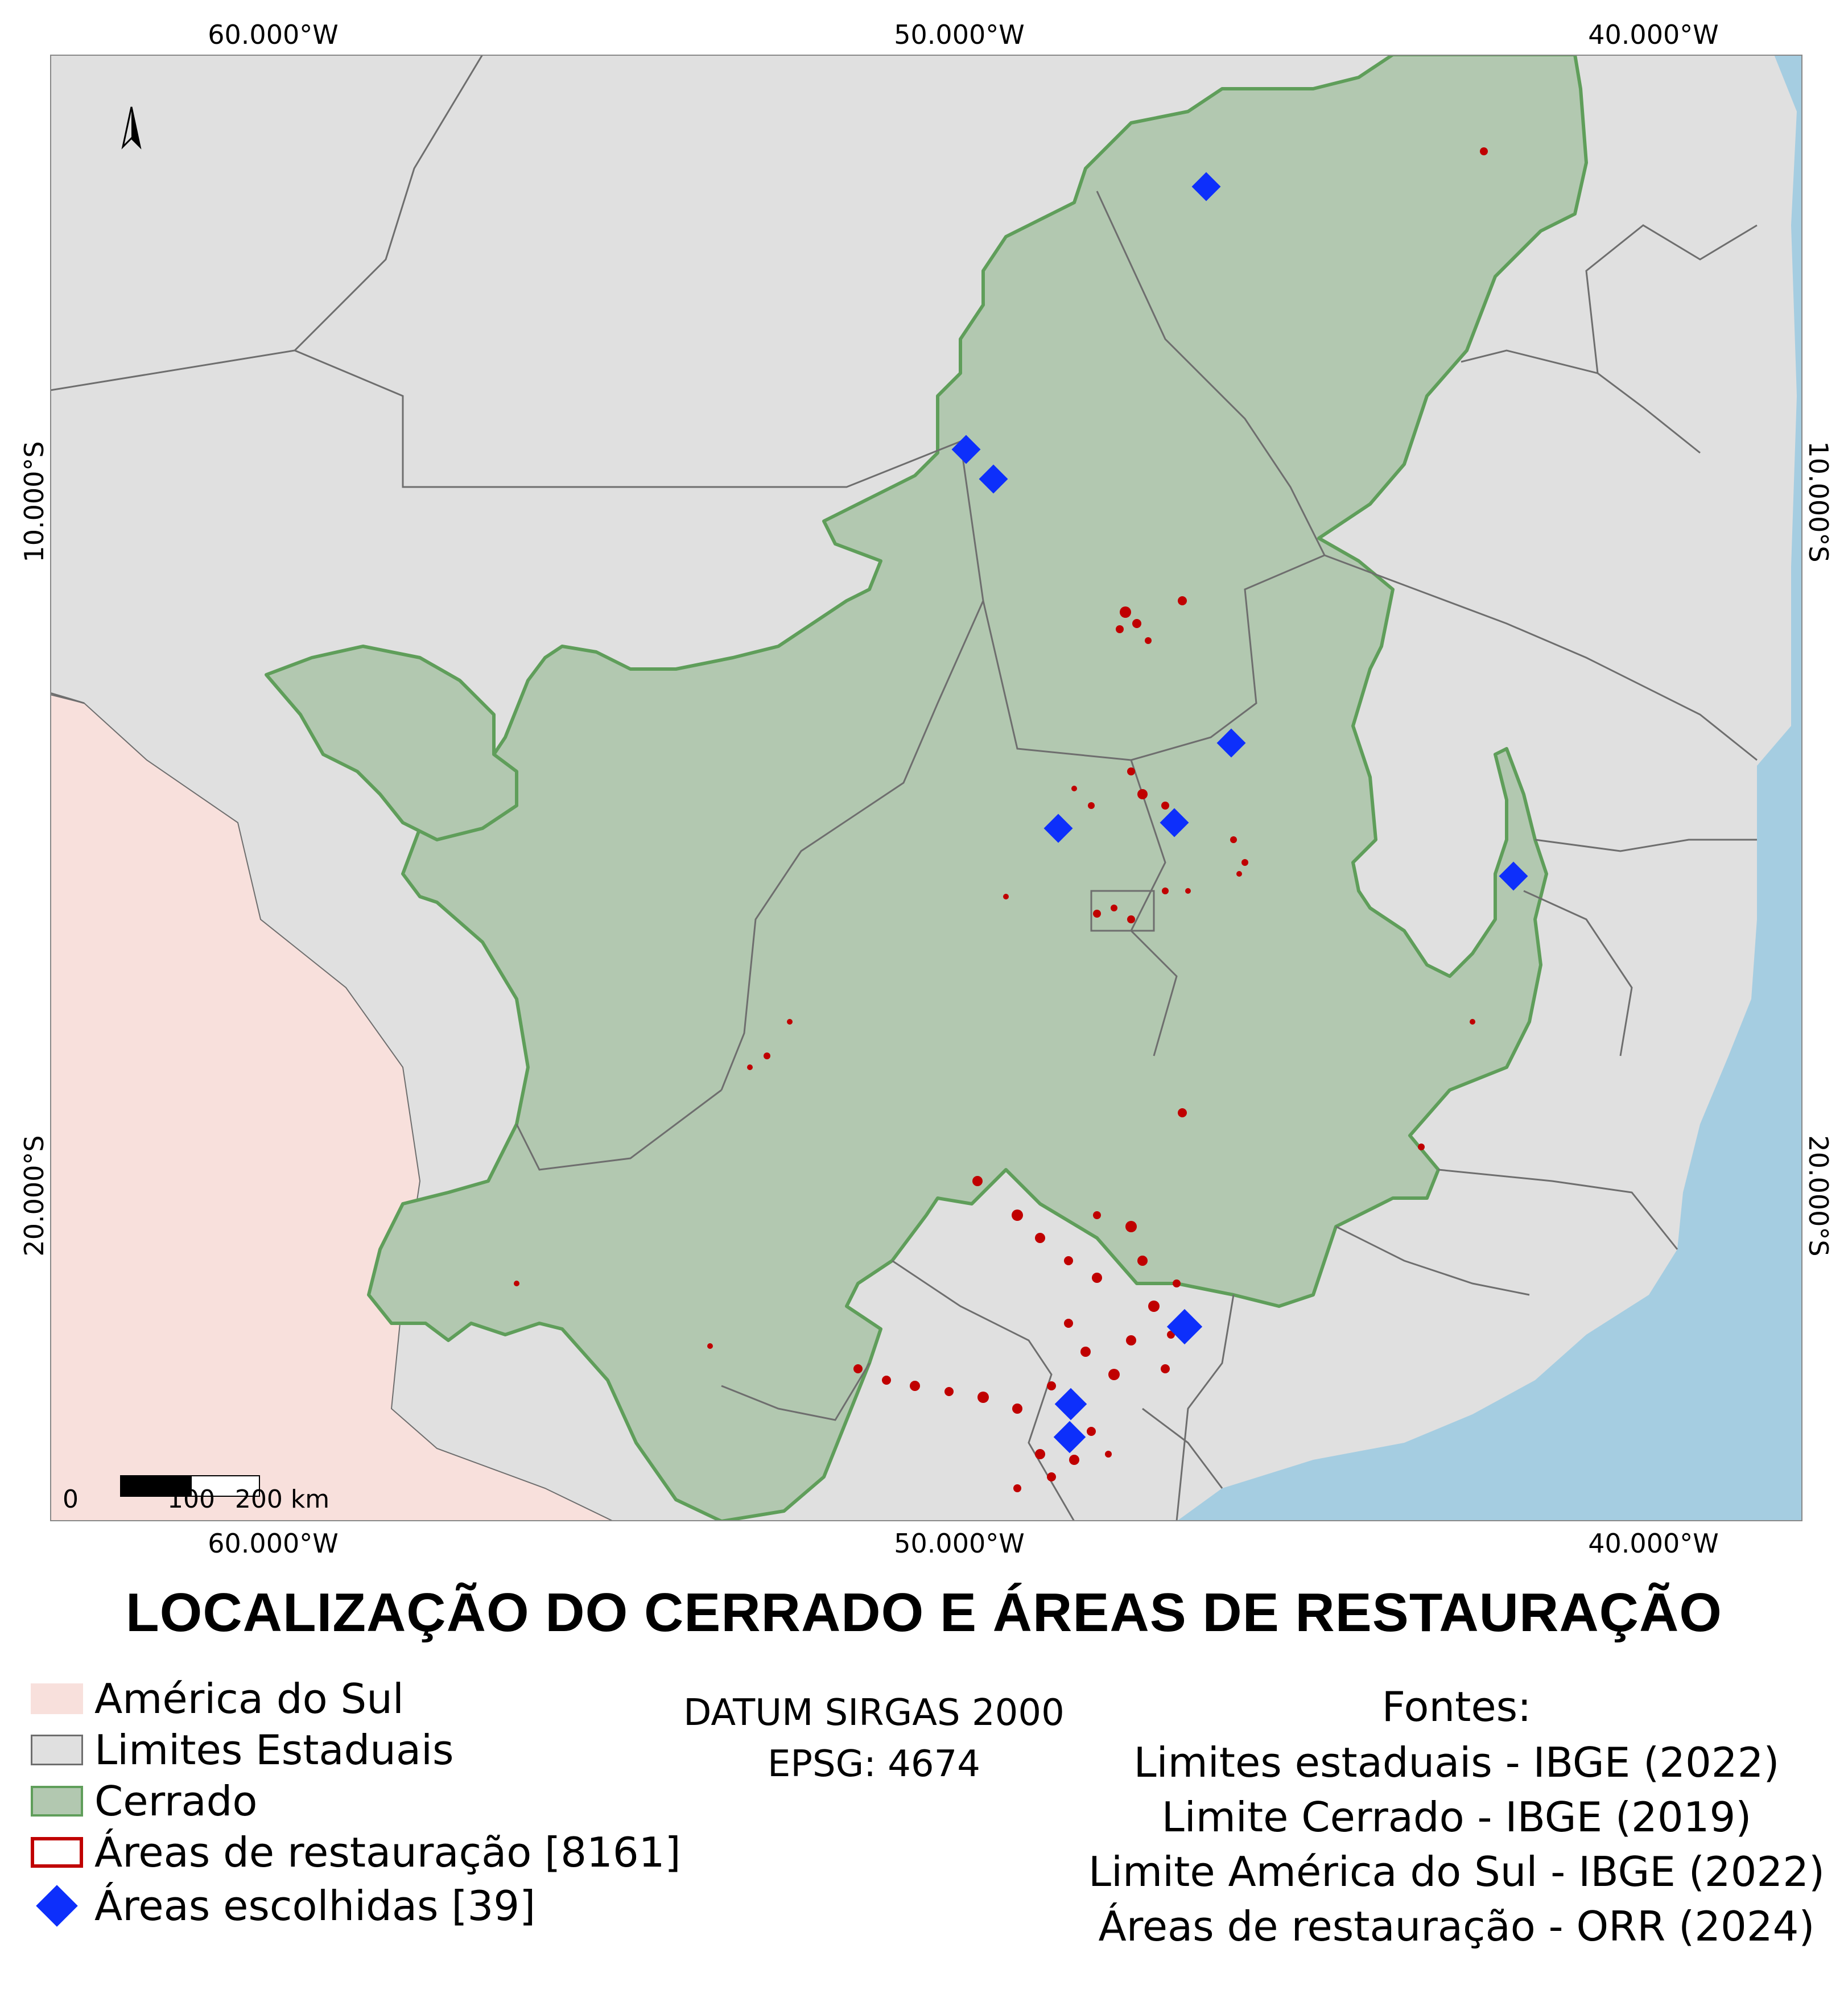 This screenshot has height=2002, width=1848. Describe the element at coordinates (874, 1764) in the screenshot. I see `datum-line2: EPSG: 4674` at that location.